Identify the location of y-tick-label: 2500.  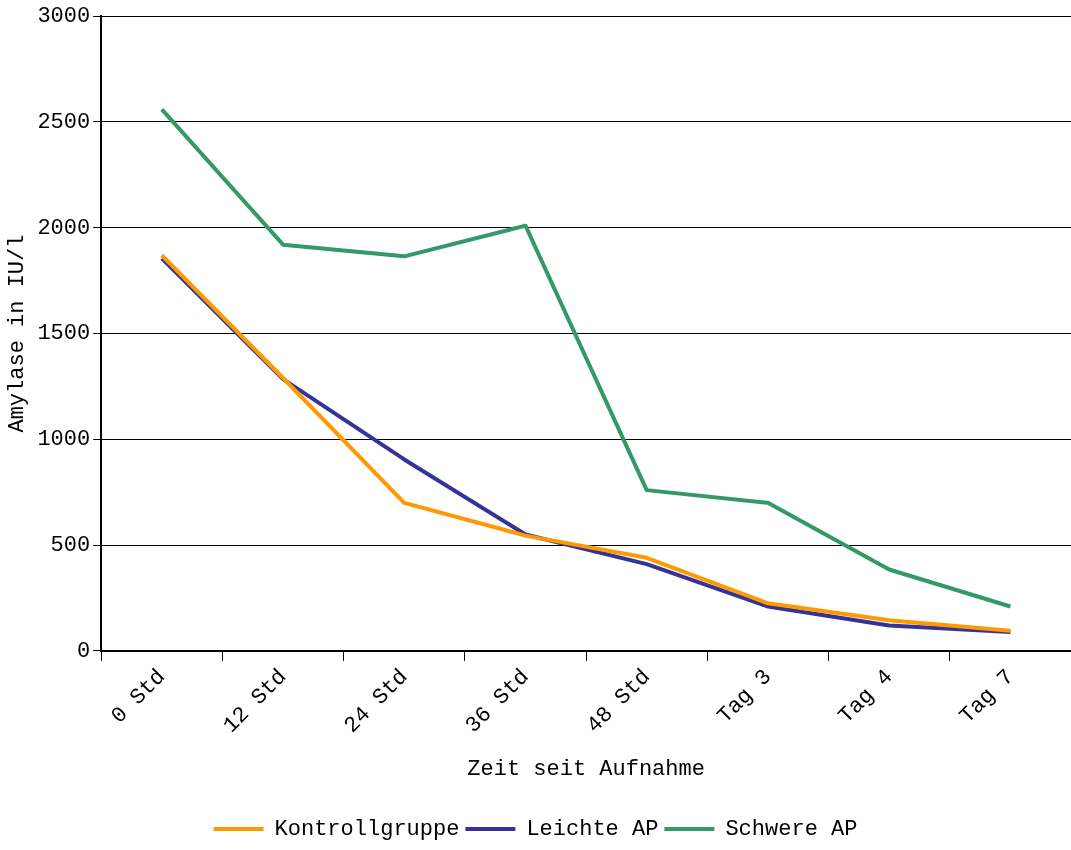
(64, 122).